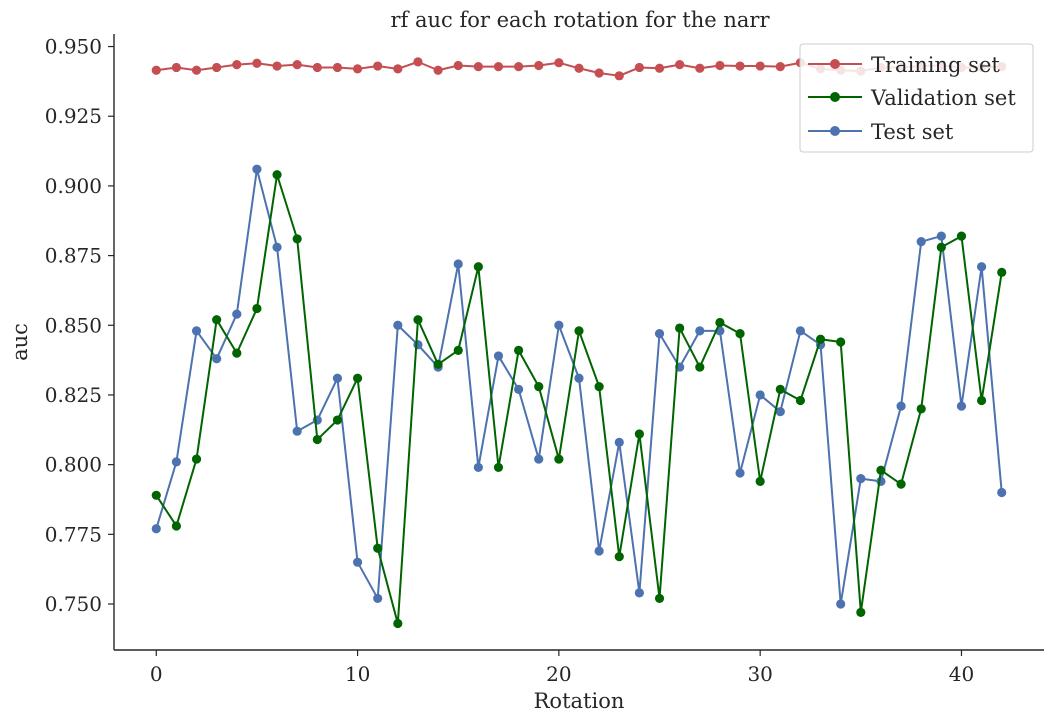 The image size is (1054, 724). What do you see at coordinates (835, 131) in the screenshot?
I see `legend-marker-test` at bounding box center [835, 131].